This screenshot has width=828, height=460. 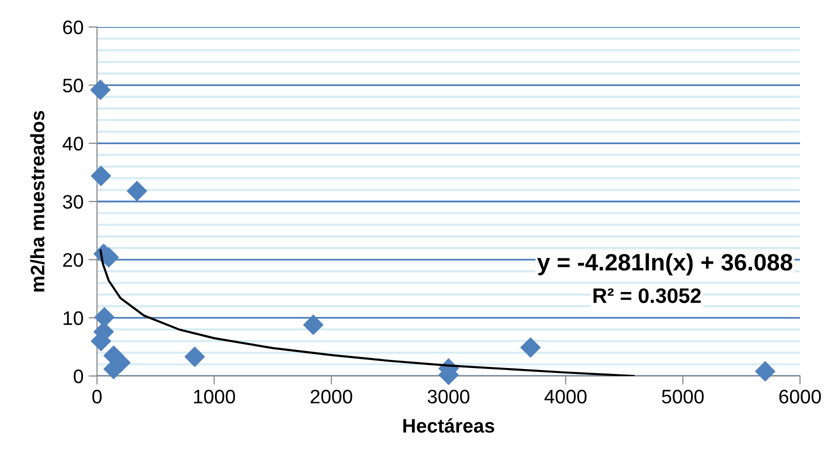 What do you see at coordinates (97, 397) in the screenshot?
I see `x-tick-label: 0` at bounding box center [97, 397].